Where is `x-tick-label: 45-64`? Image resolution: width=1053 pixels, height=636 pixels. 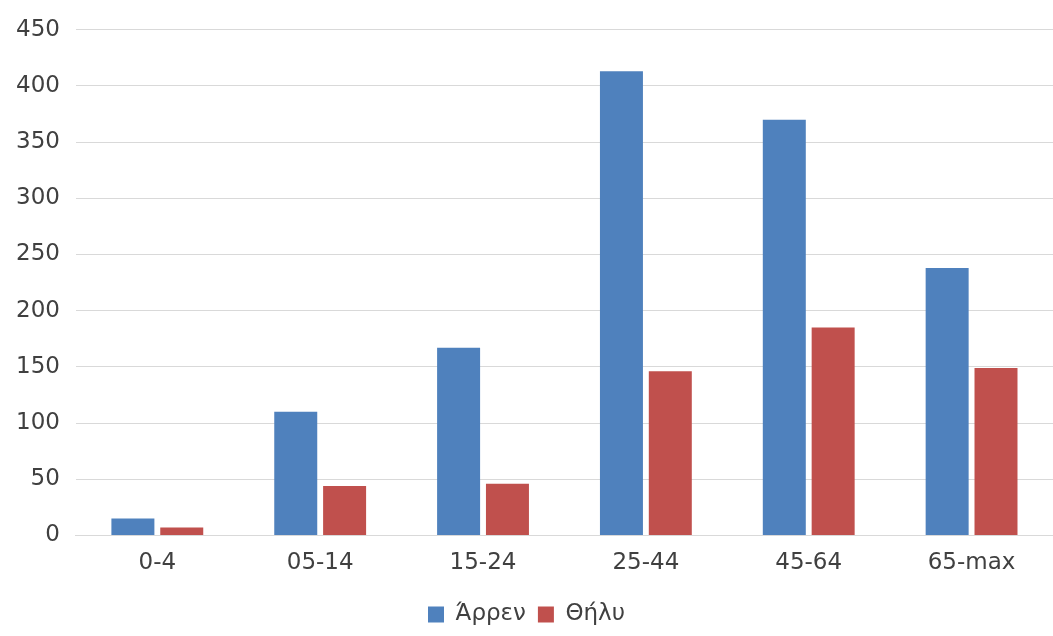
x-tick-label: 45-64 is located at coordinates (809, 561).